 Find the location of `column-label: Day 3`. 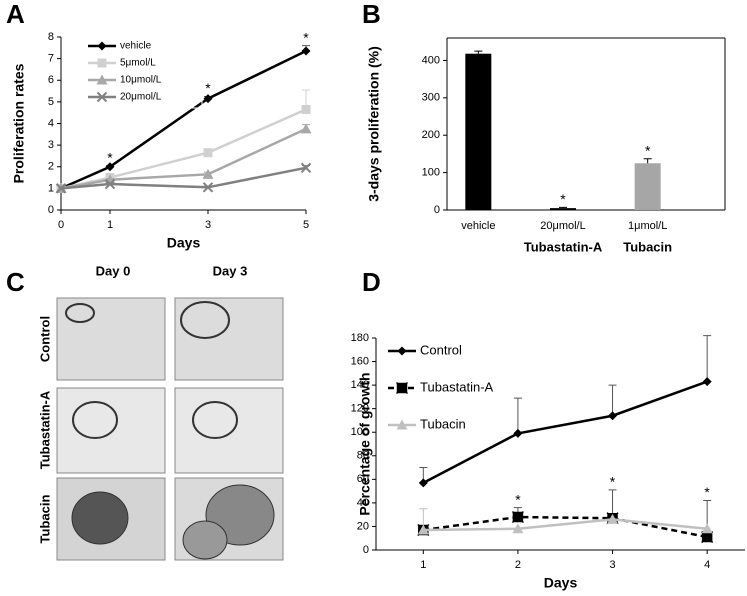

column-label: Day 3 is located at coordinates (230, 270).